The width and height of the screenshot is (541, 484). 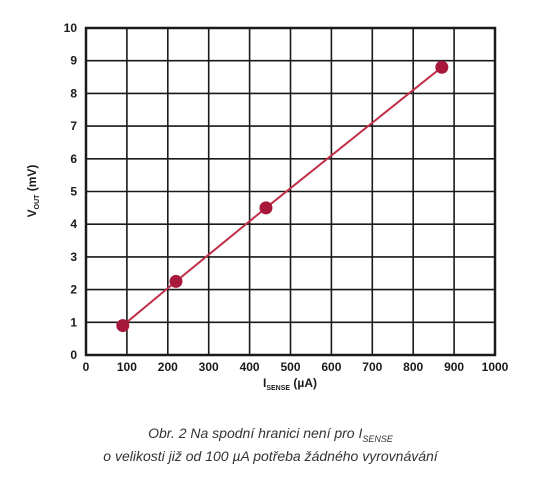 I want to click on y-tick-label: 4, so click(x=73, y=224).